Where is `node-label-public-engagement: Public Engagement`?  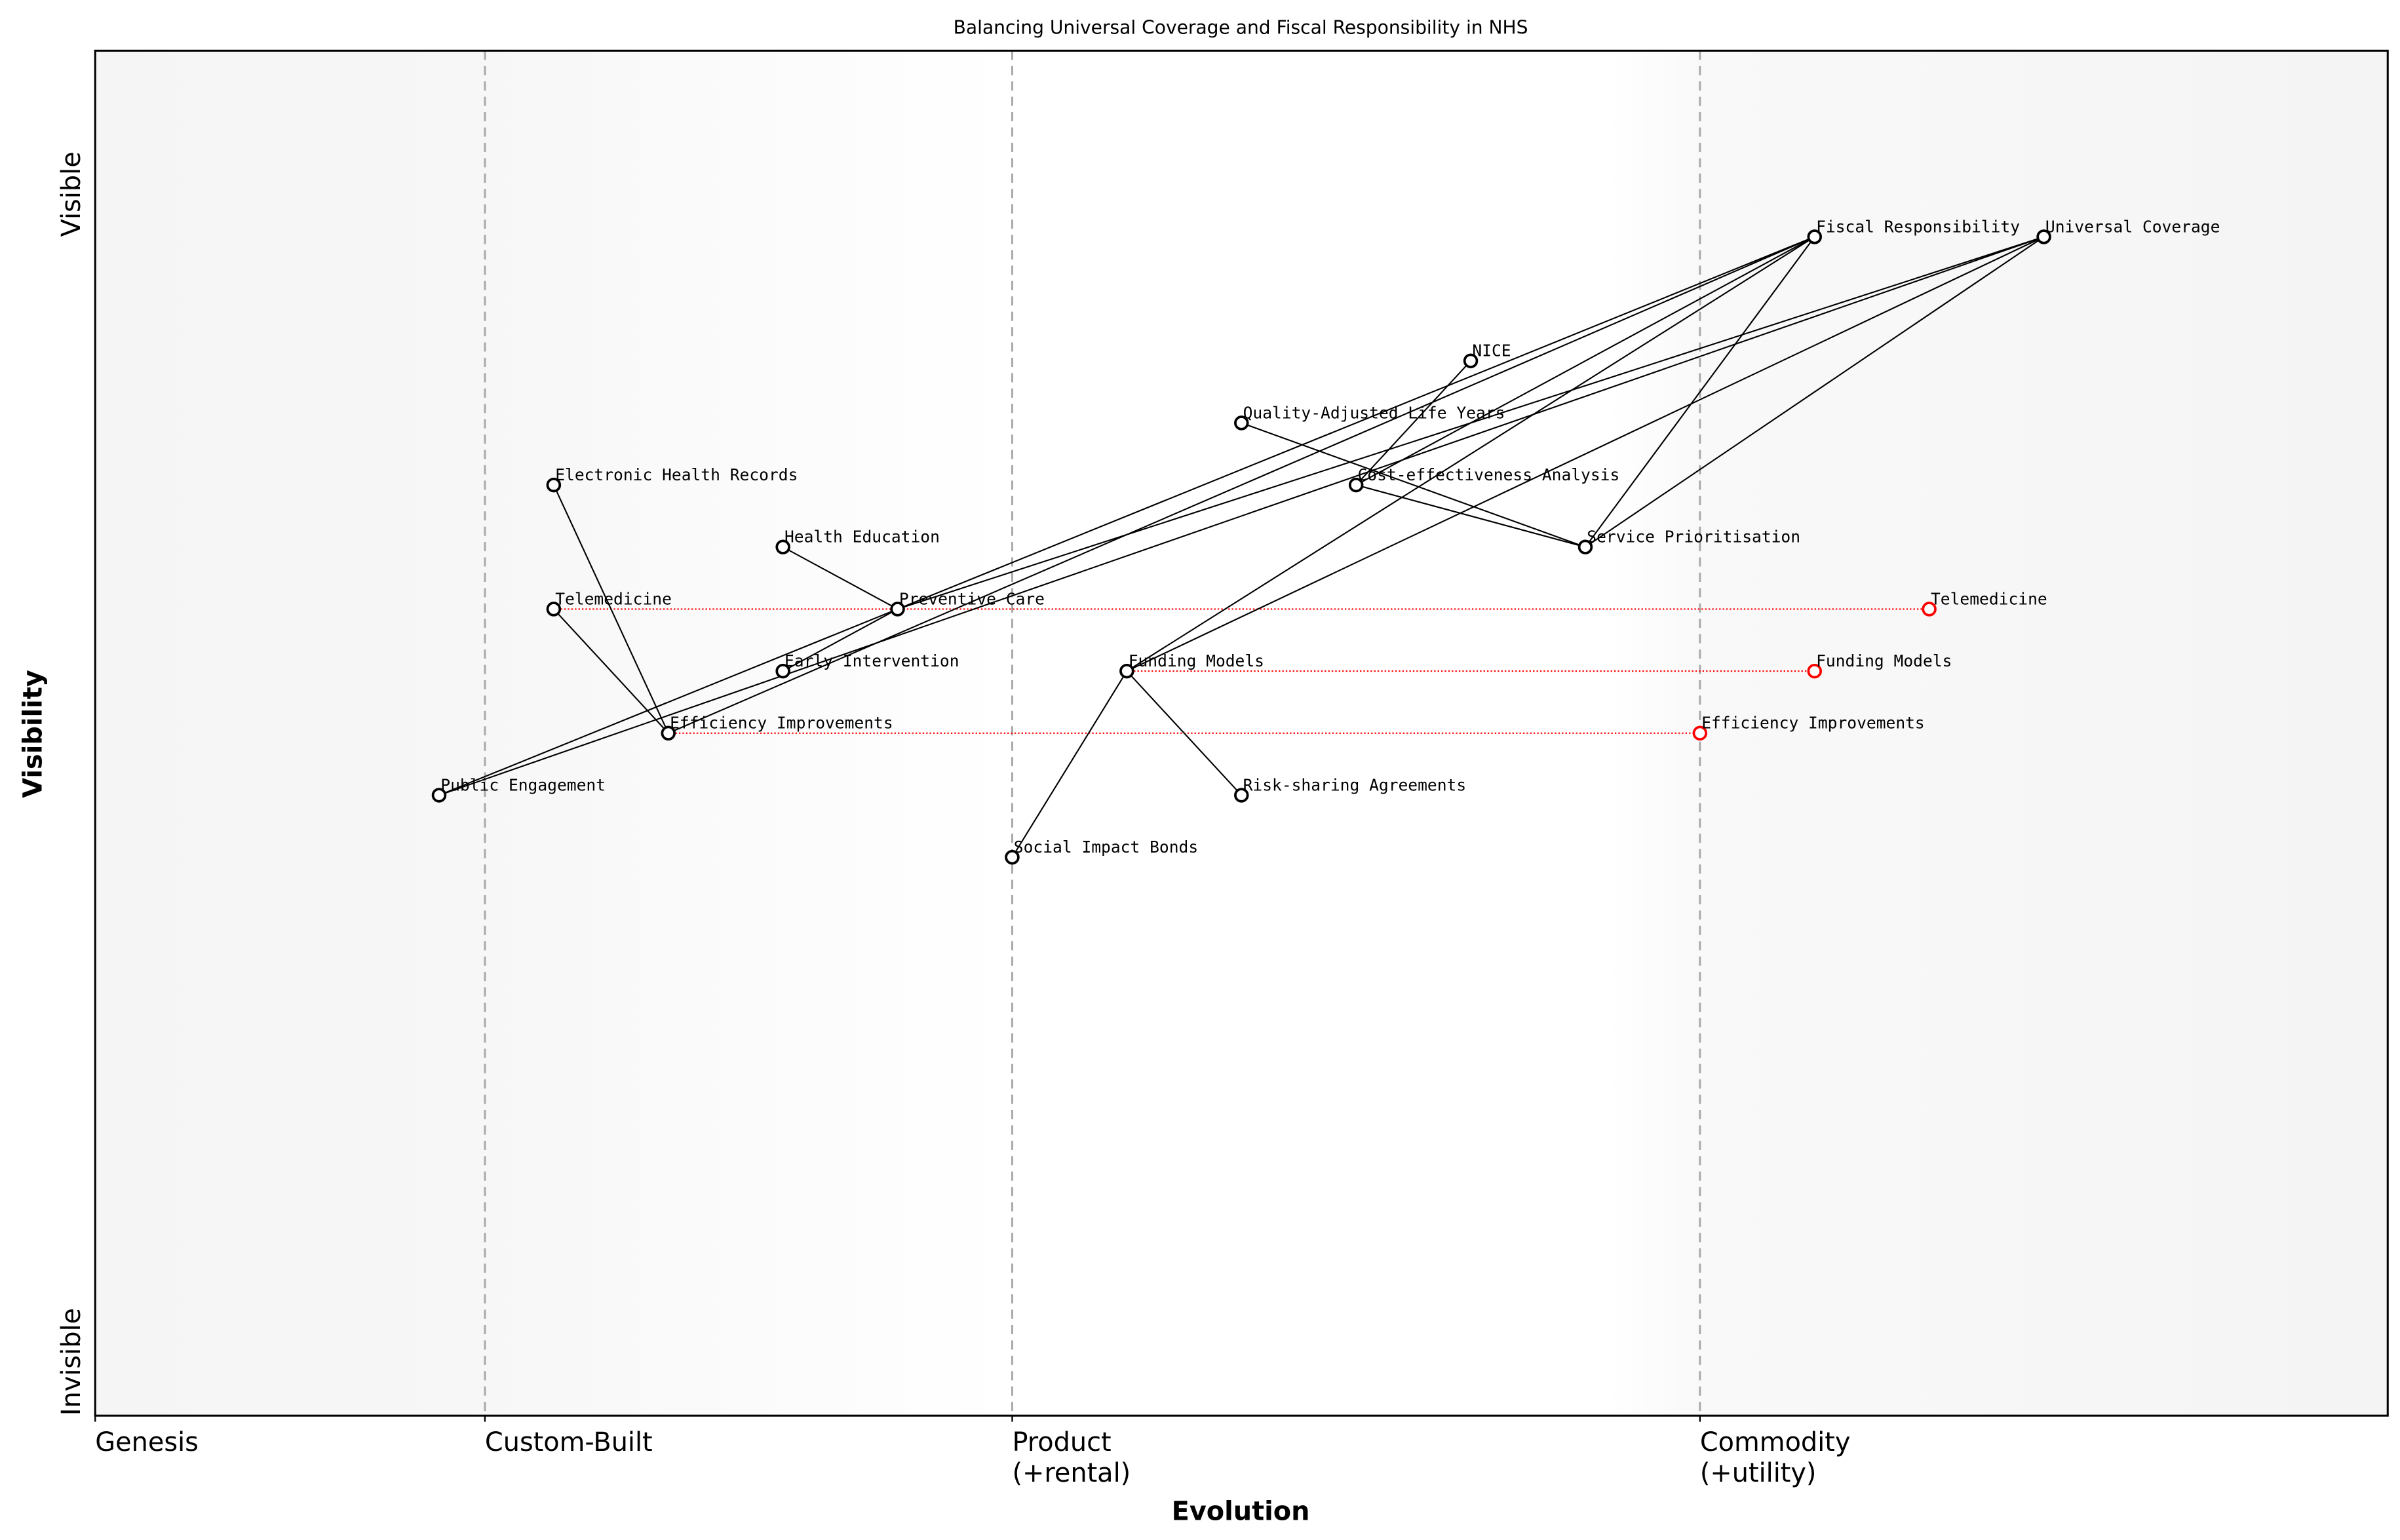 node-label-public-engagement: Public Engagement is located at coordinates (523, 784).